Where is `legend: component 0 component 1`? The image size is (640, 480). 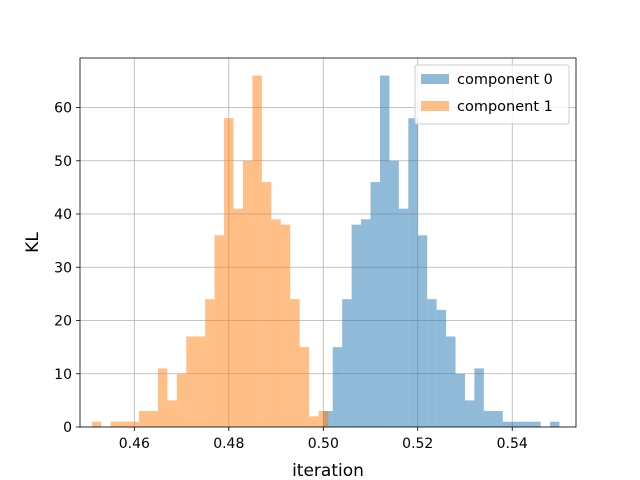 legend: component 0 component 1 is located at coordinates (492, 94).